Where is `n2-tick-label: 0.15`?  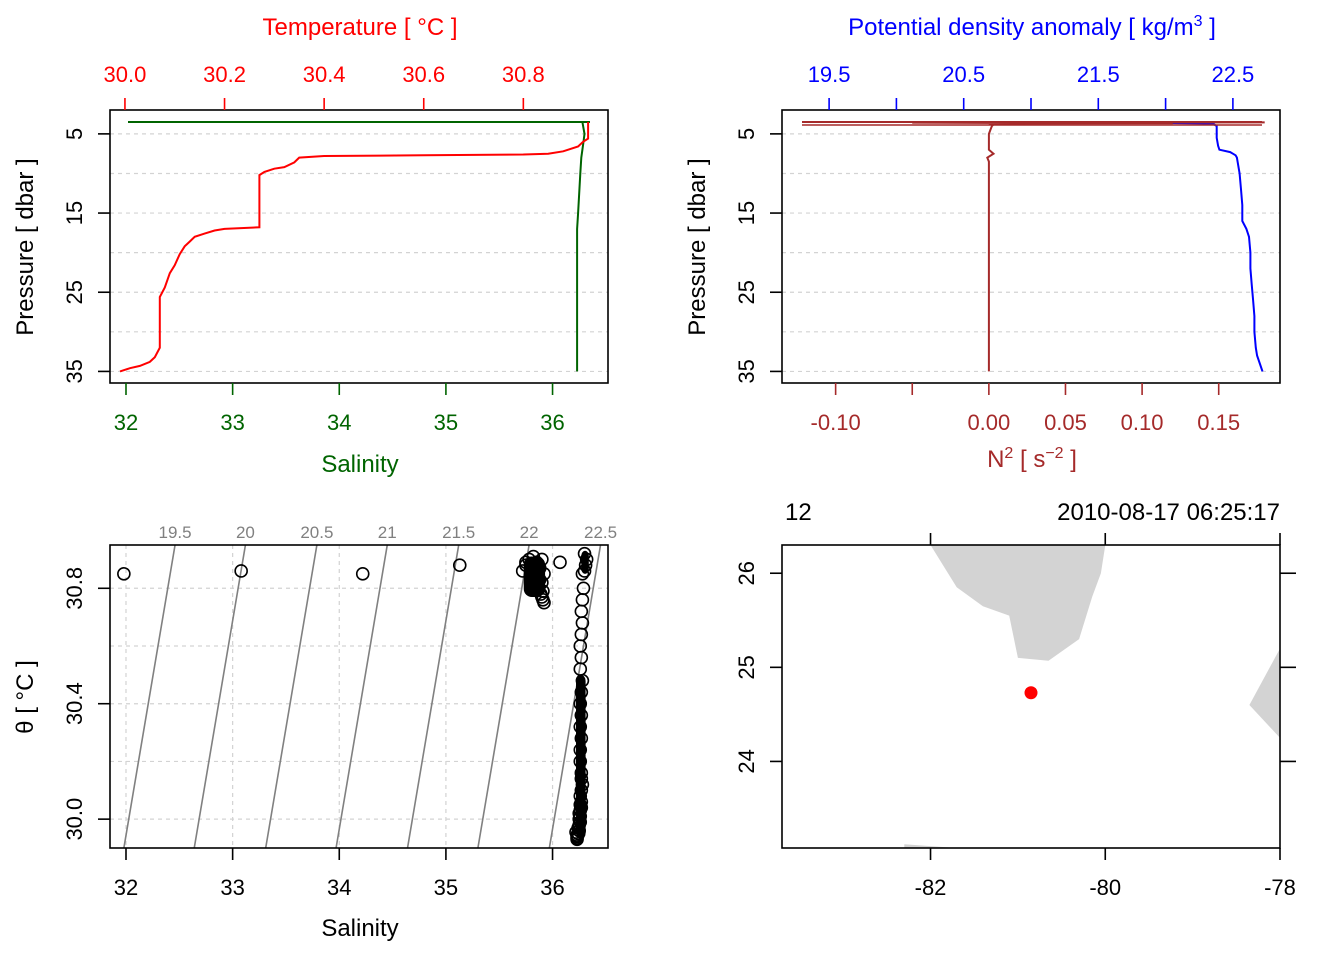
n2-tick-label: 0.15 is located at coordinates (1218, 422).